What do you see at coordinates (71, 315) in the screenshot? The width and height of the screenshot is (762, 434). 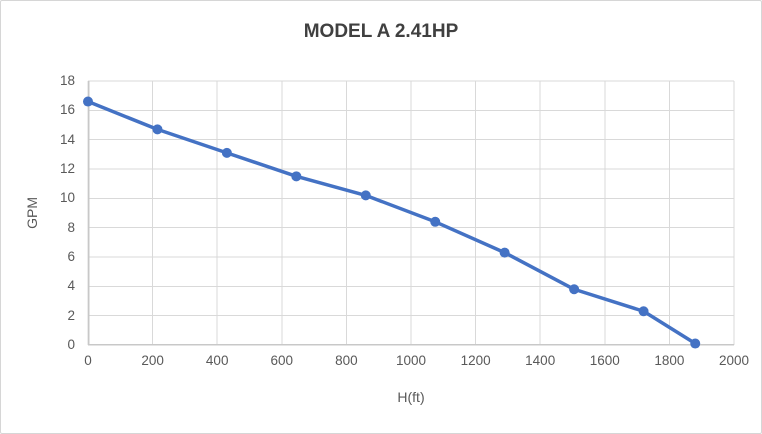 I see `y-tick-label: 2` at bounding box center [71, 315].